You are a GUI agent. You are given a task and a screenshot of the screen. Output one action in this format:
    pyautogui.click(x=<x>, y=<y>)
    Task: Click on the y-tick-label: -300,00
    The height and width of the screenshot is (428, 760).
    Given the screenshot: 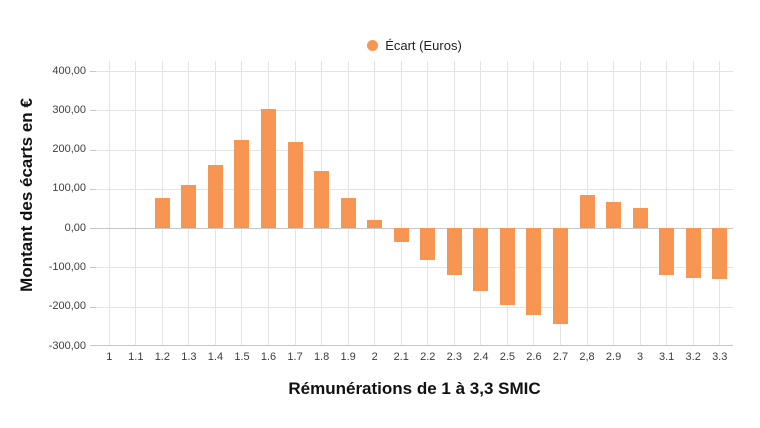 What is the action you would take?
    pyautogui.click(x=67, y=345)
    